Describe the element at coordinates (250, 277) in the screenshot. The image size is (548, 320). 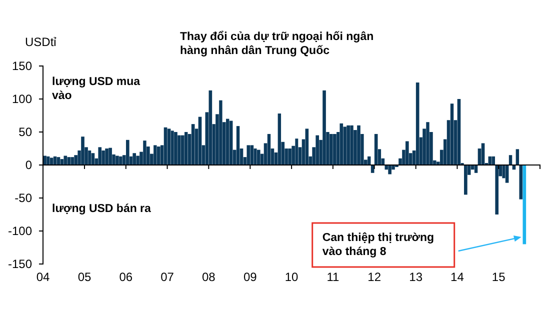
I see `x-tick-label: 09` at that location.